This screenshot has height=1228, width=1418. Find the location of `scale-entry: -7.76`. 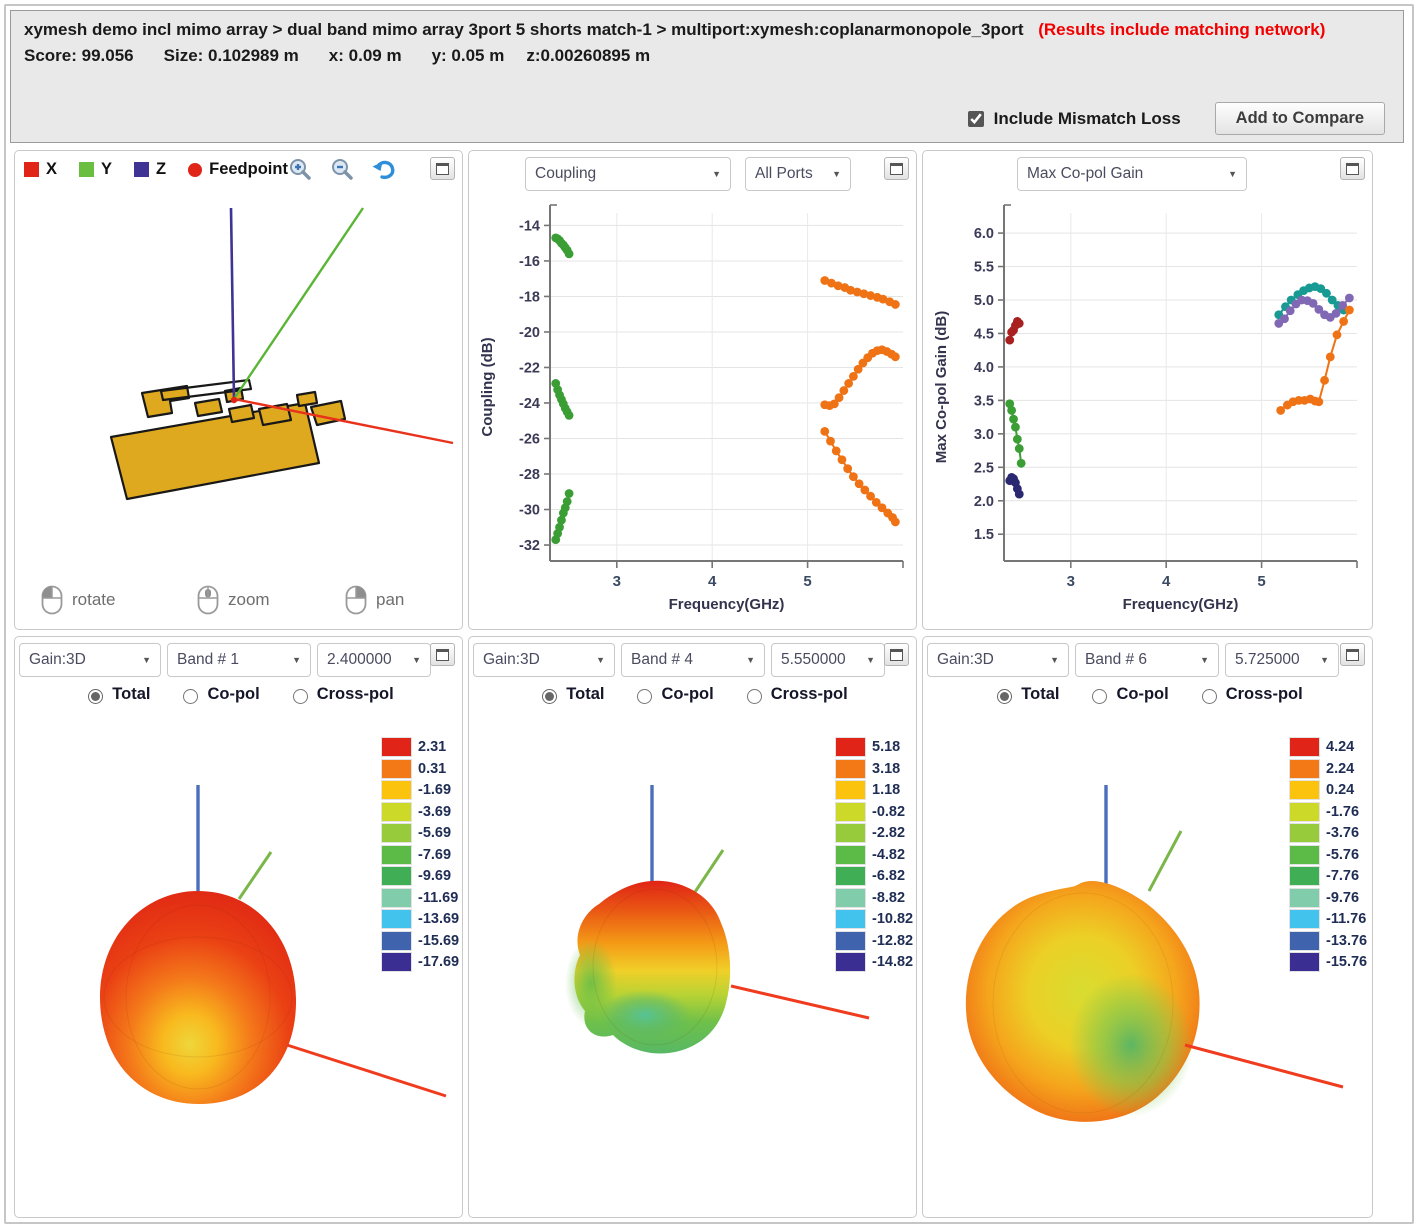

scale-entry: -7.76 is located at coordinates (1328, 876).